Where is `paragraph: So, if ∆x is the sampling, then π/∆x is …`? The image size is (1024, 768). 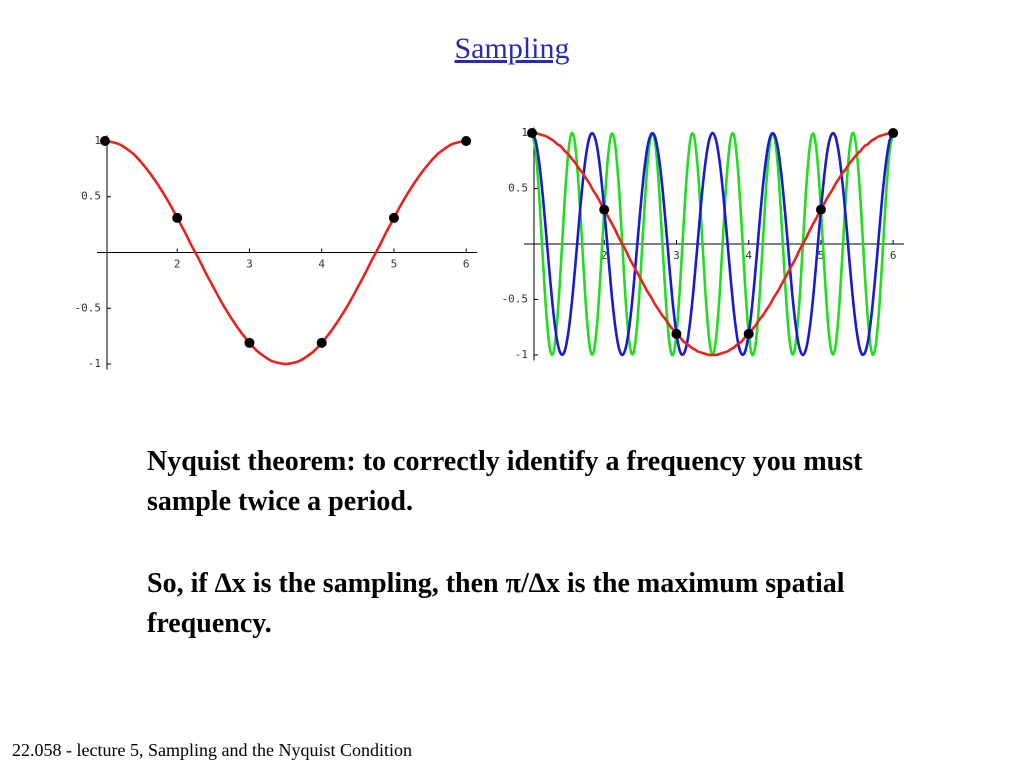
paragraph: So, if ∆x is the sampling, then π/∆x is … is located at coordinates (496, 603).